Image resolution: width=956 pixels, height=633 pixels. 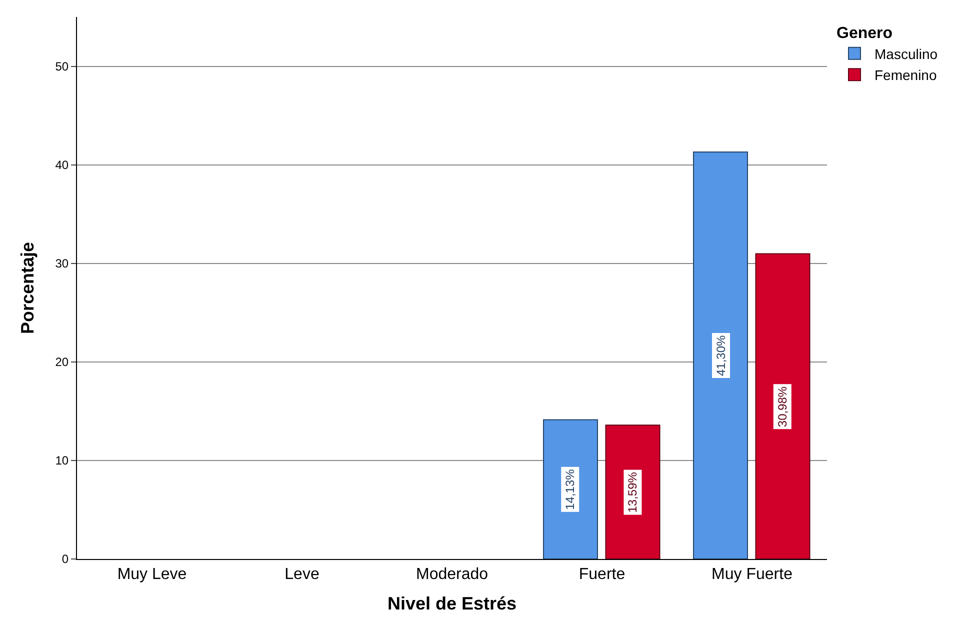 I want to click on y-tick-label: 0, so click(x=65, y=559).